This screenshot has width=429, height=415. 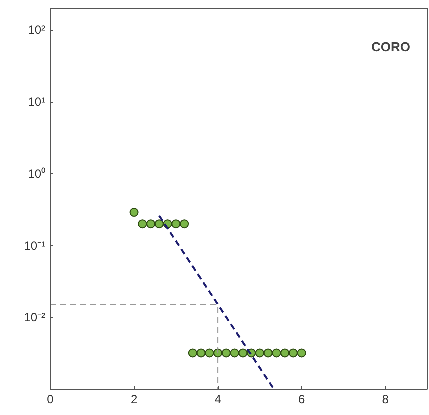 What do you see at coordinates (37, 173) in the screenshot?
I see `y-tick-label: 10⁰` at bounding box center [37, 173].